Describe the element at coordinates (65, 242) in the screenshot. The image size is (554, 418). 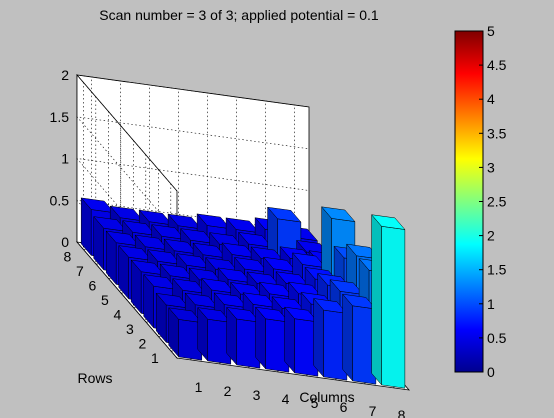
I see `z-tick-label: 0` at that location.